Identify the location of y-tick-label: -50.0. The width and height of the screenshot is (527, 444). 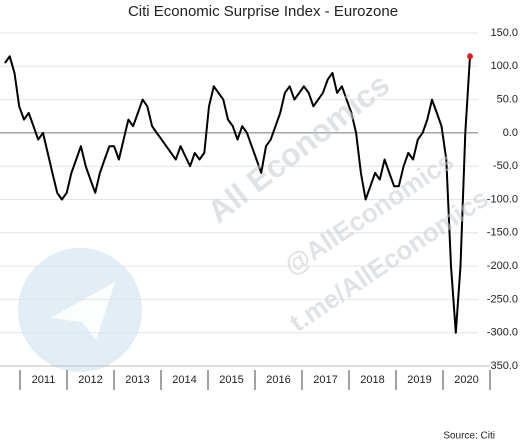
(505, 166).